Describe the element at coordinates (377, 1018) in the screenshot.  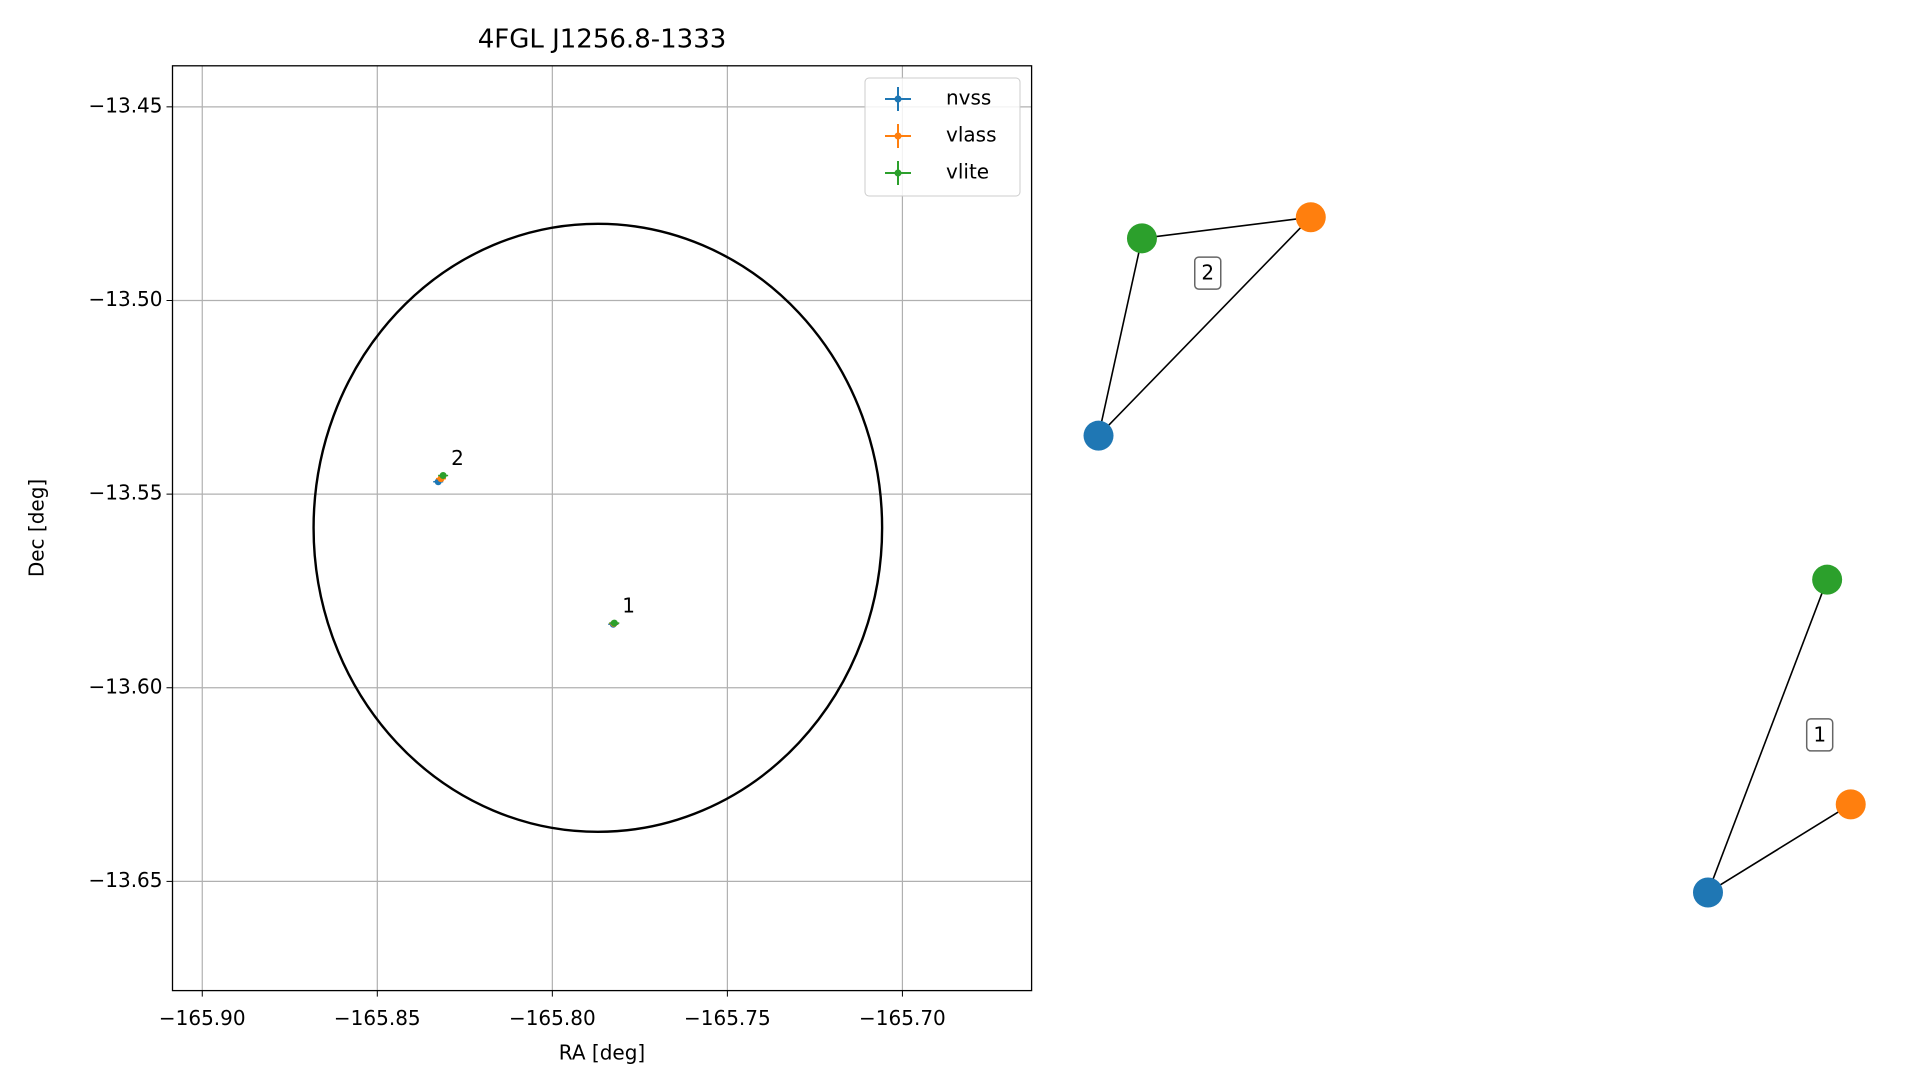
I see `x-tick-label: −165.85` at that location.